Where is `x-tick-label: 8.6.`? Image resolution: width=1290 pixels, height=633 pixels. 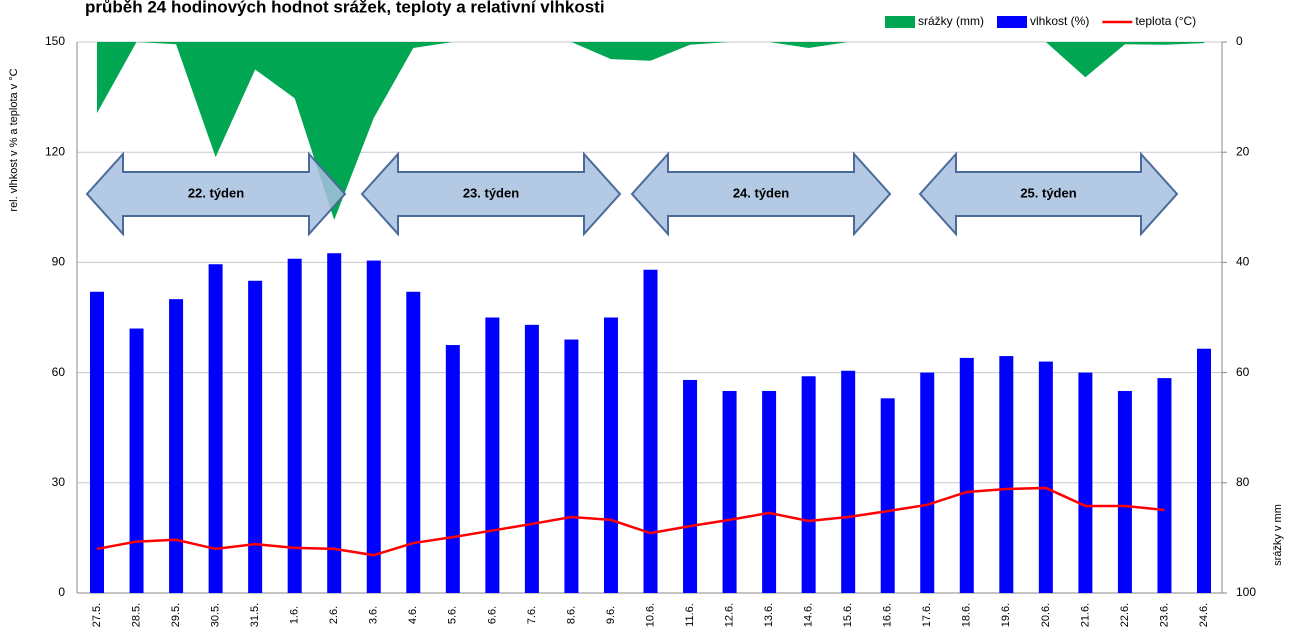 x-tick-label: 8.6. is located at coordinates (571, 615).